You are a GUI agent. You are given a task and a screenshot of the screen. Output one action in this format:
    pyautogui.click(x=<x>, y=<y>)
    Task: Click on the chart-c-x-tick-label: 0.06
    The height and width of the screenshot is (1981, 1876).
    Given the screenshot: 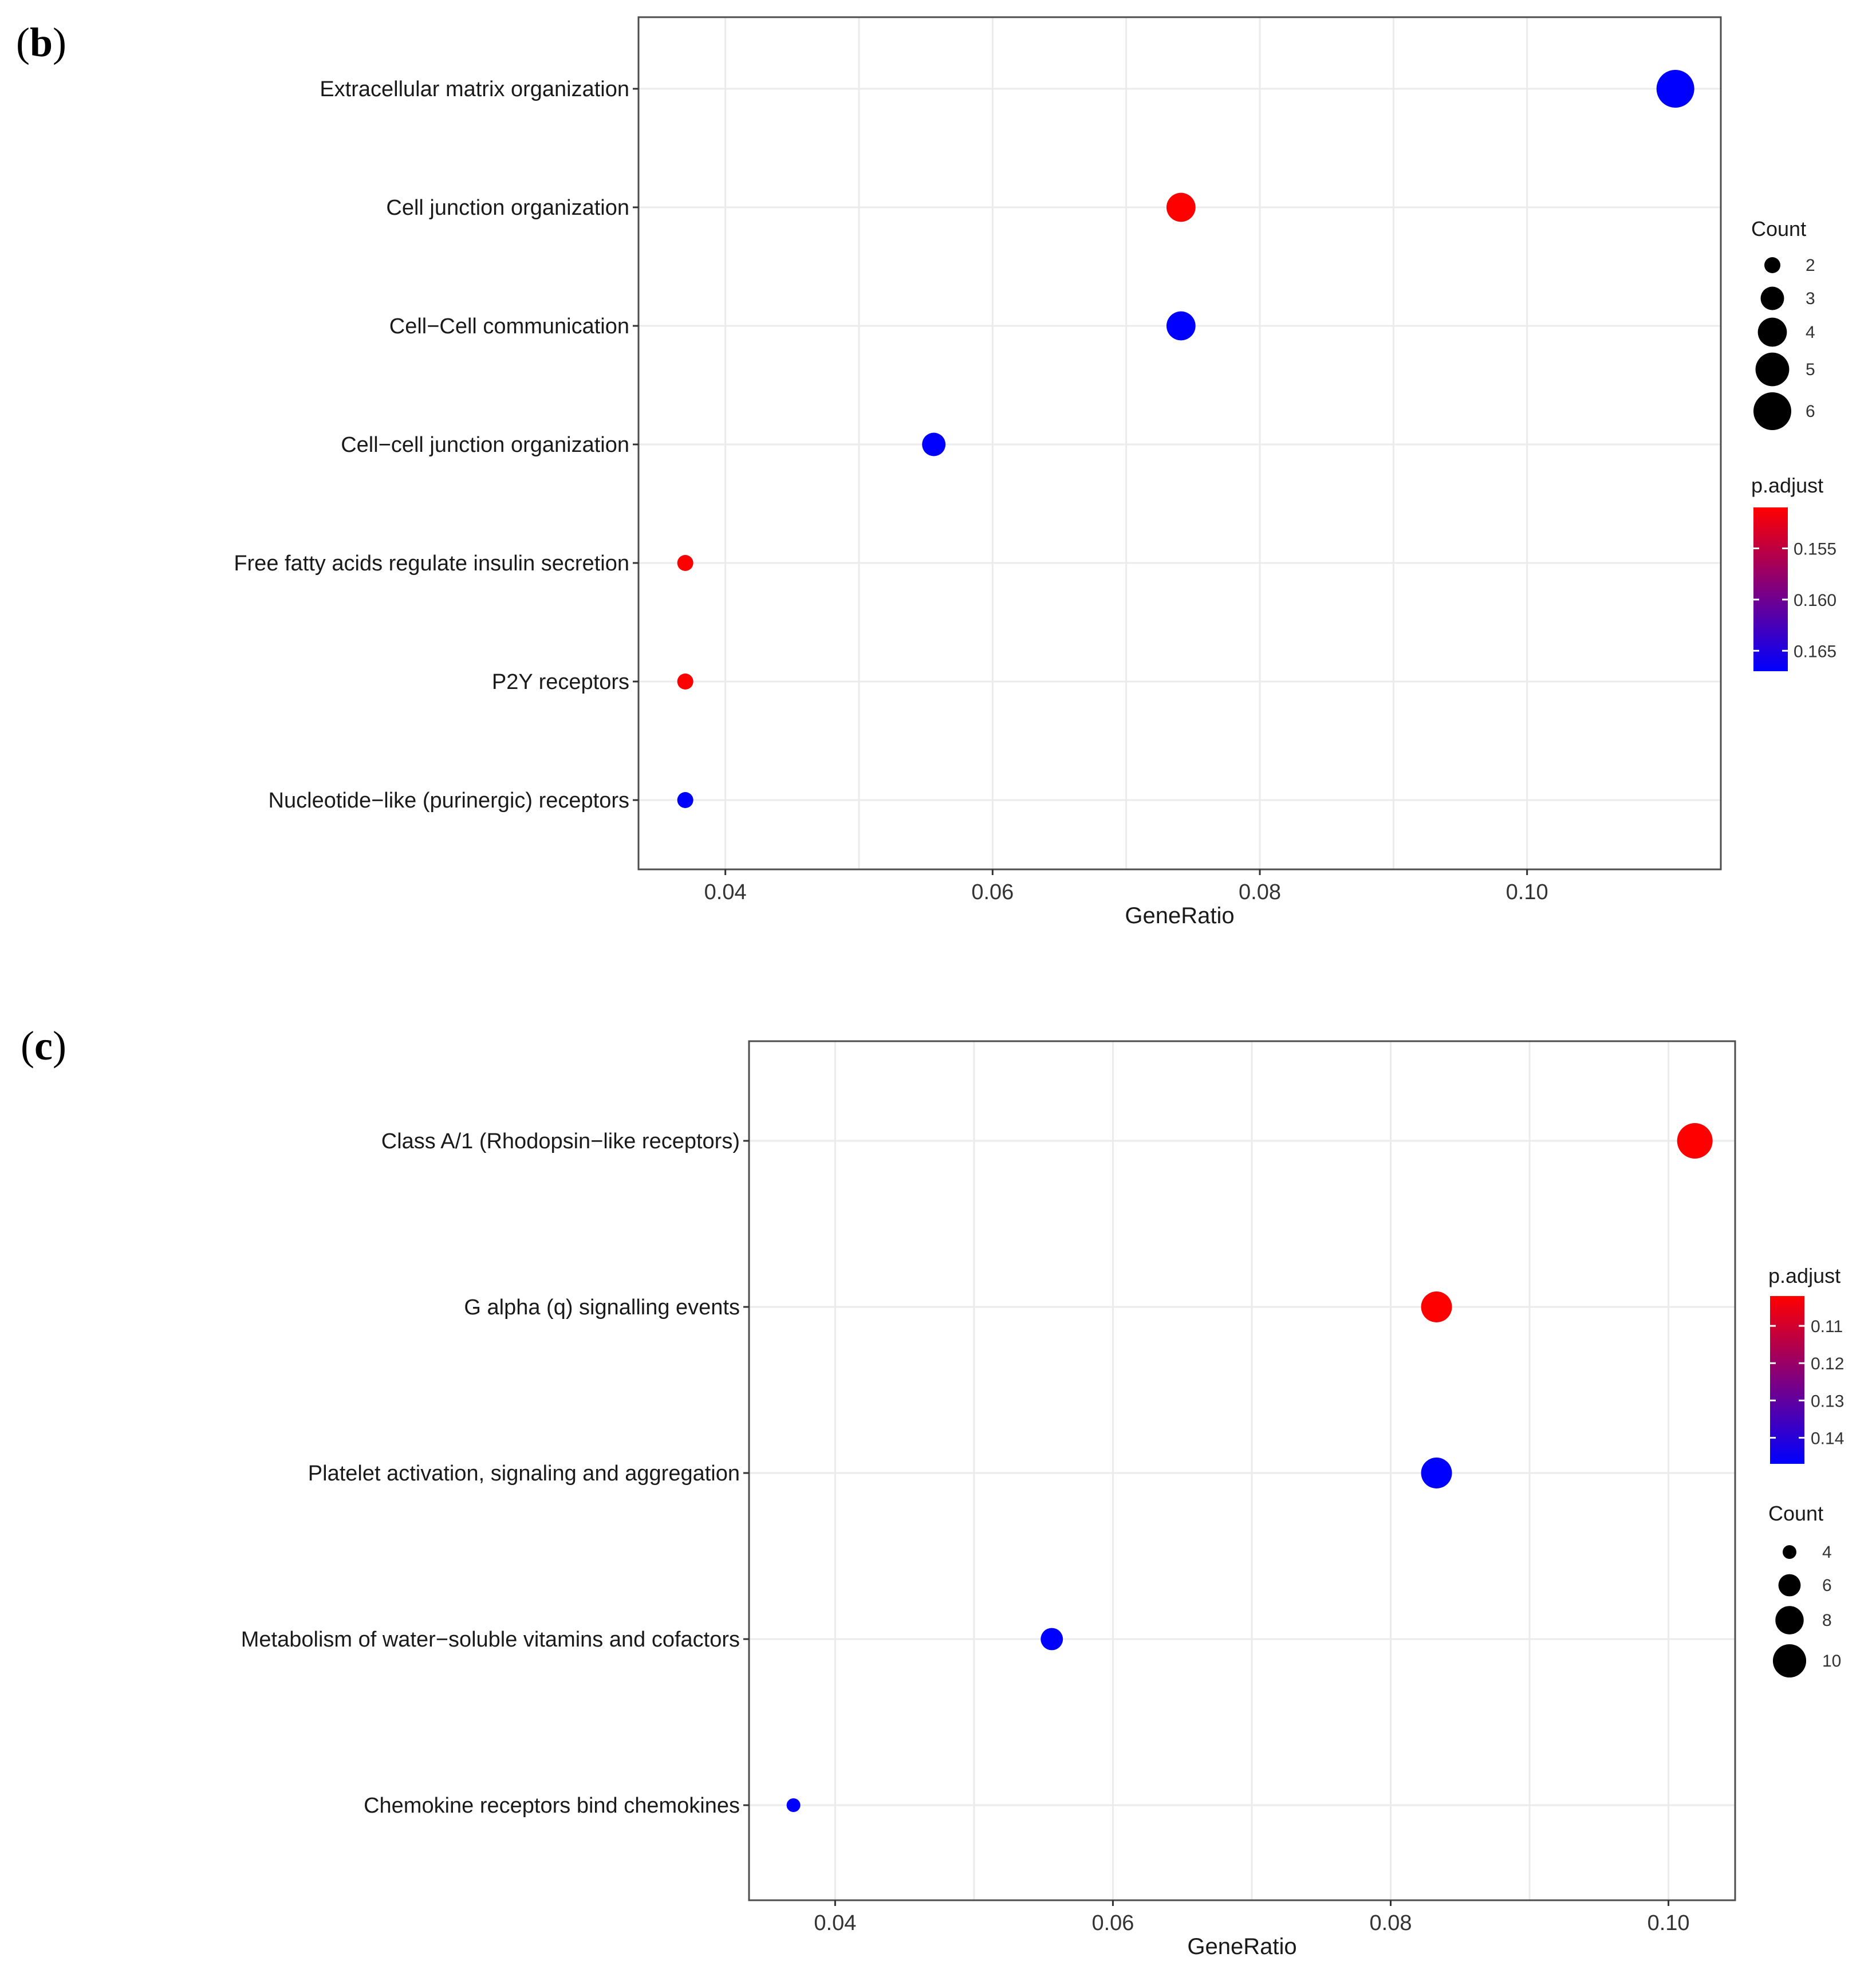 What is the action you would take?
    pyautogui.click(x=1112, y=1923)
    